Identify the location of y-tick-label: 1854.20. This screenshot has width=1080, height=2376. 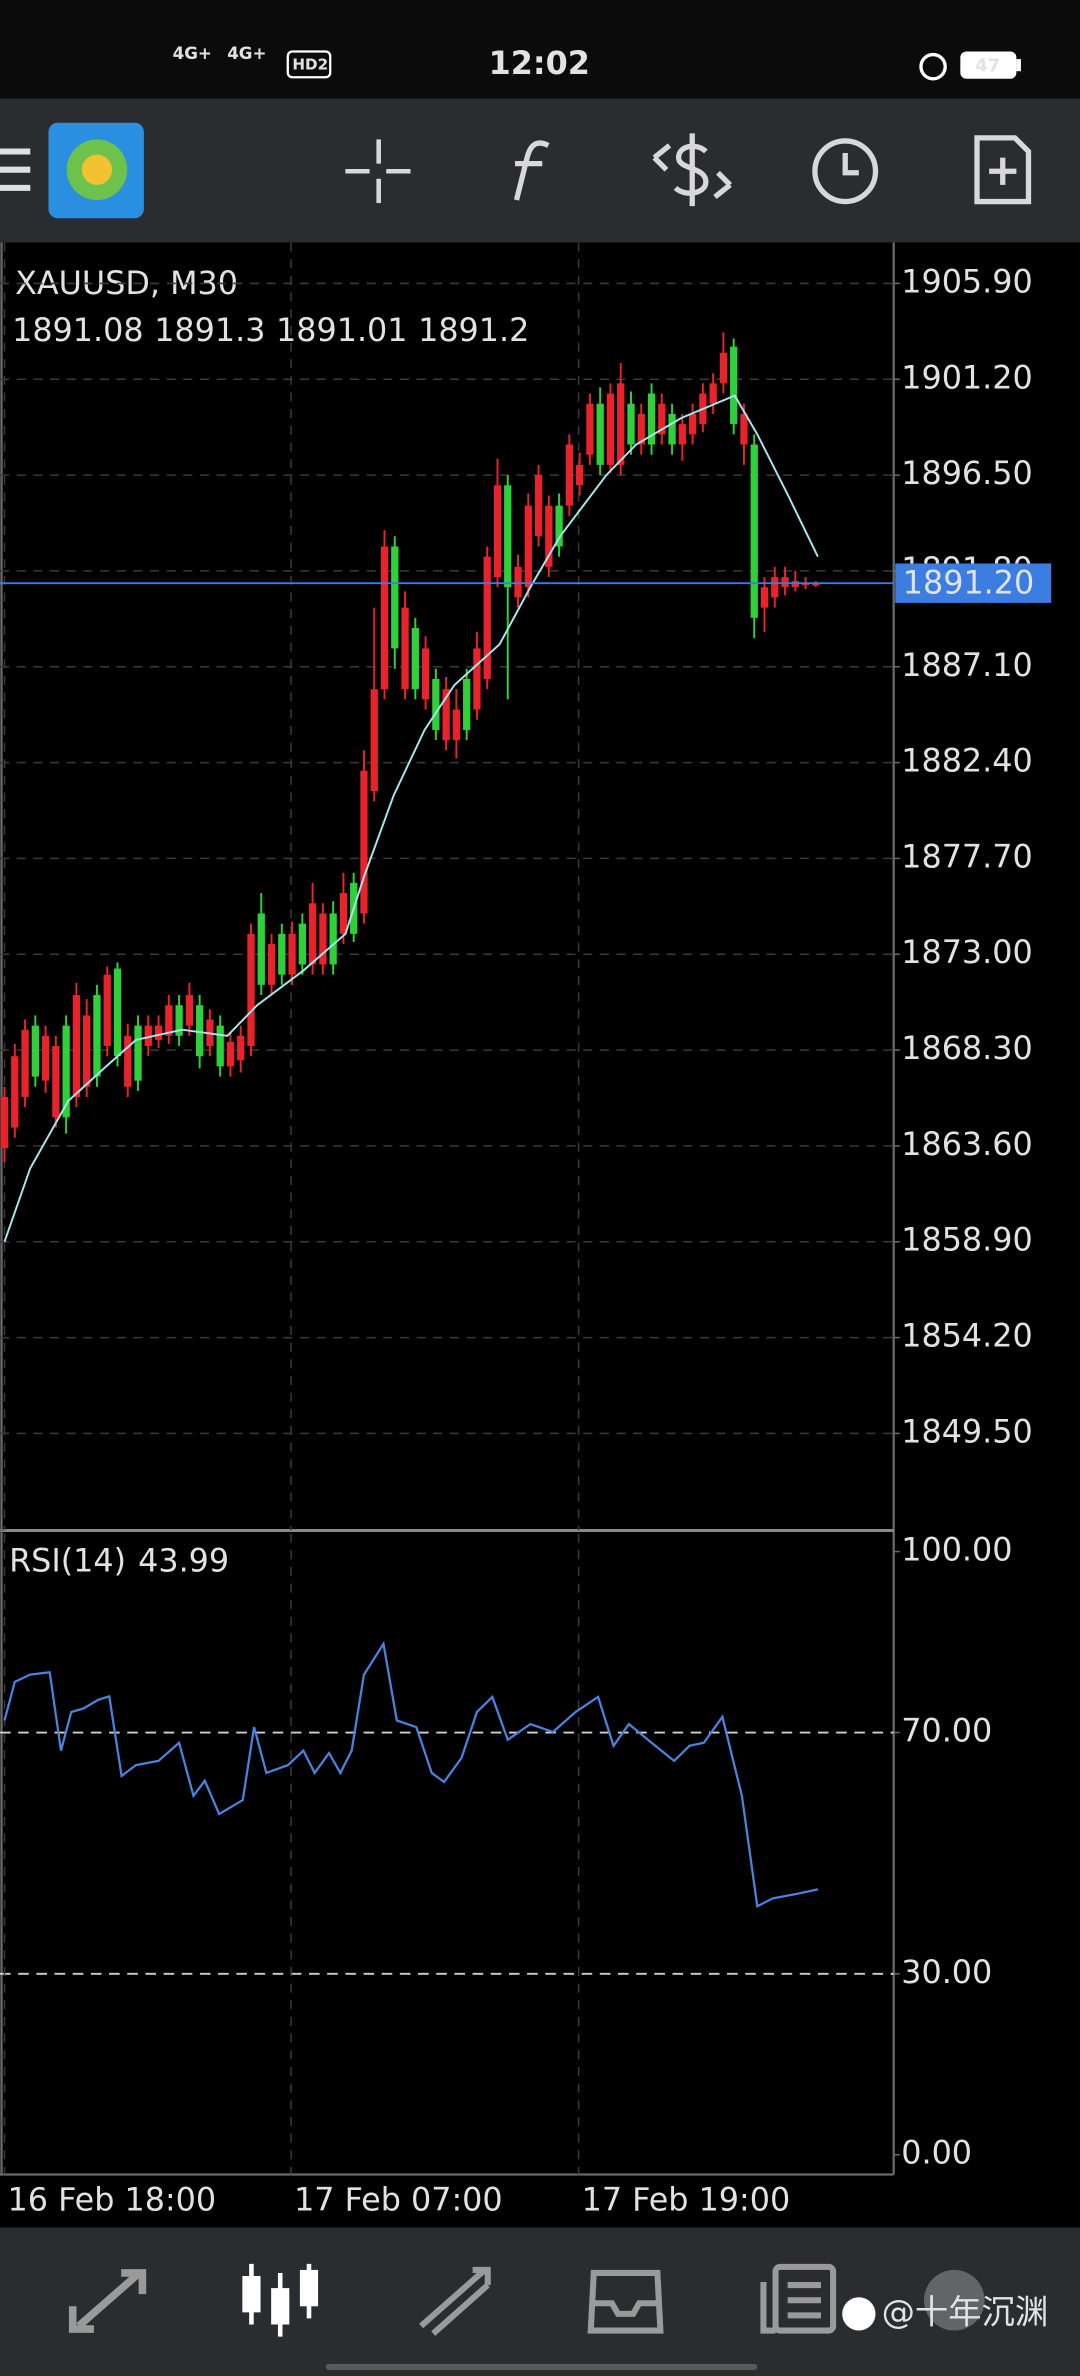
(966, 1336).